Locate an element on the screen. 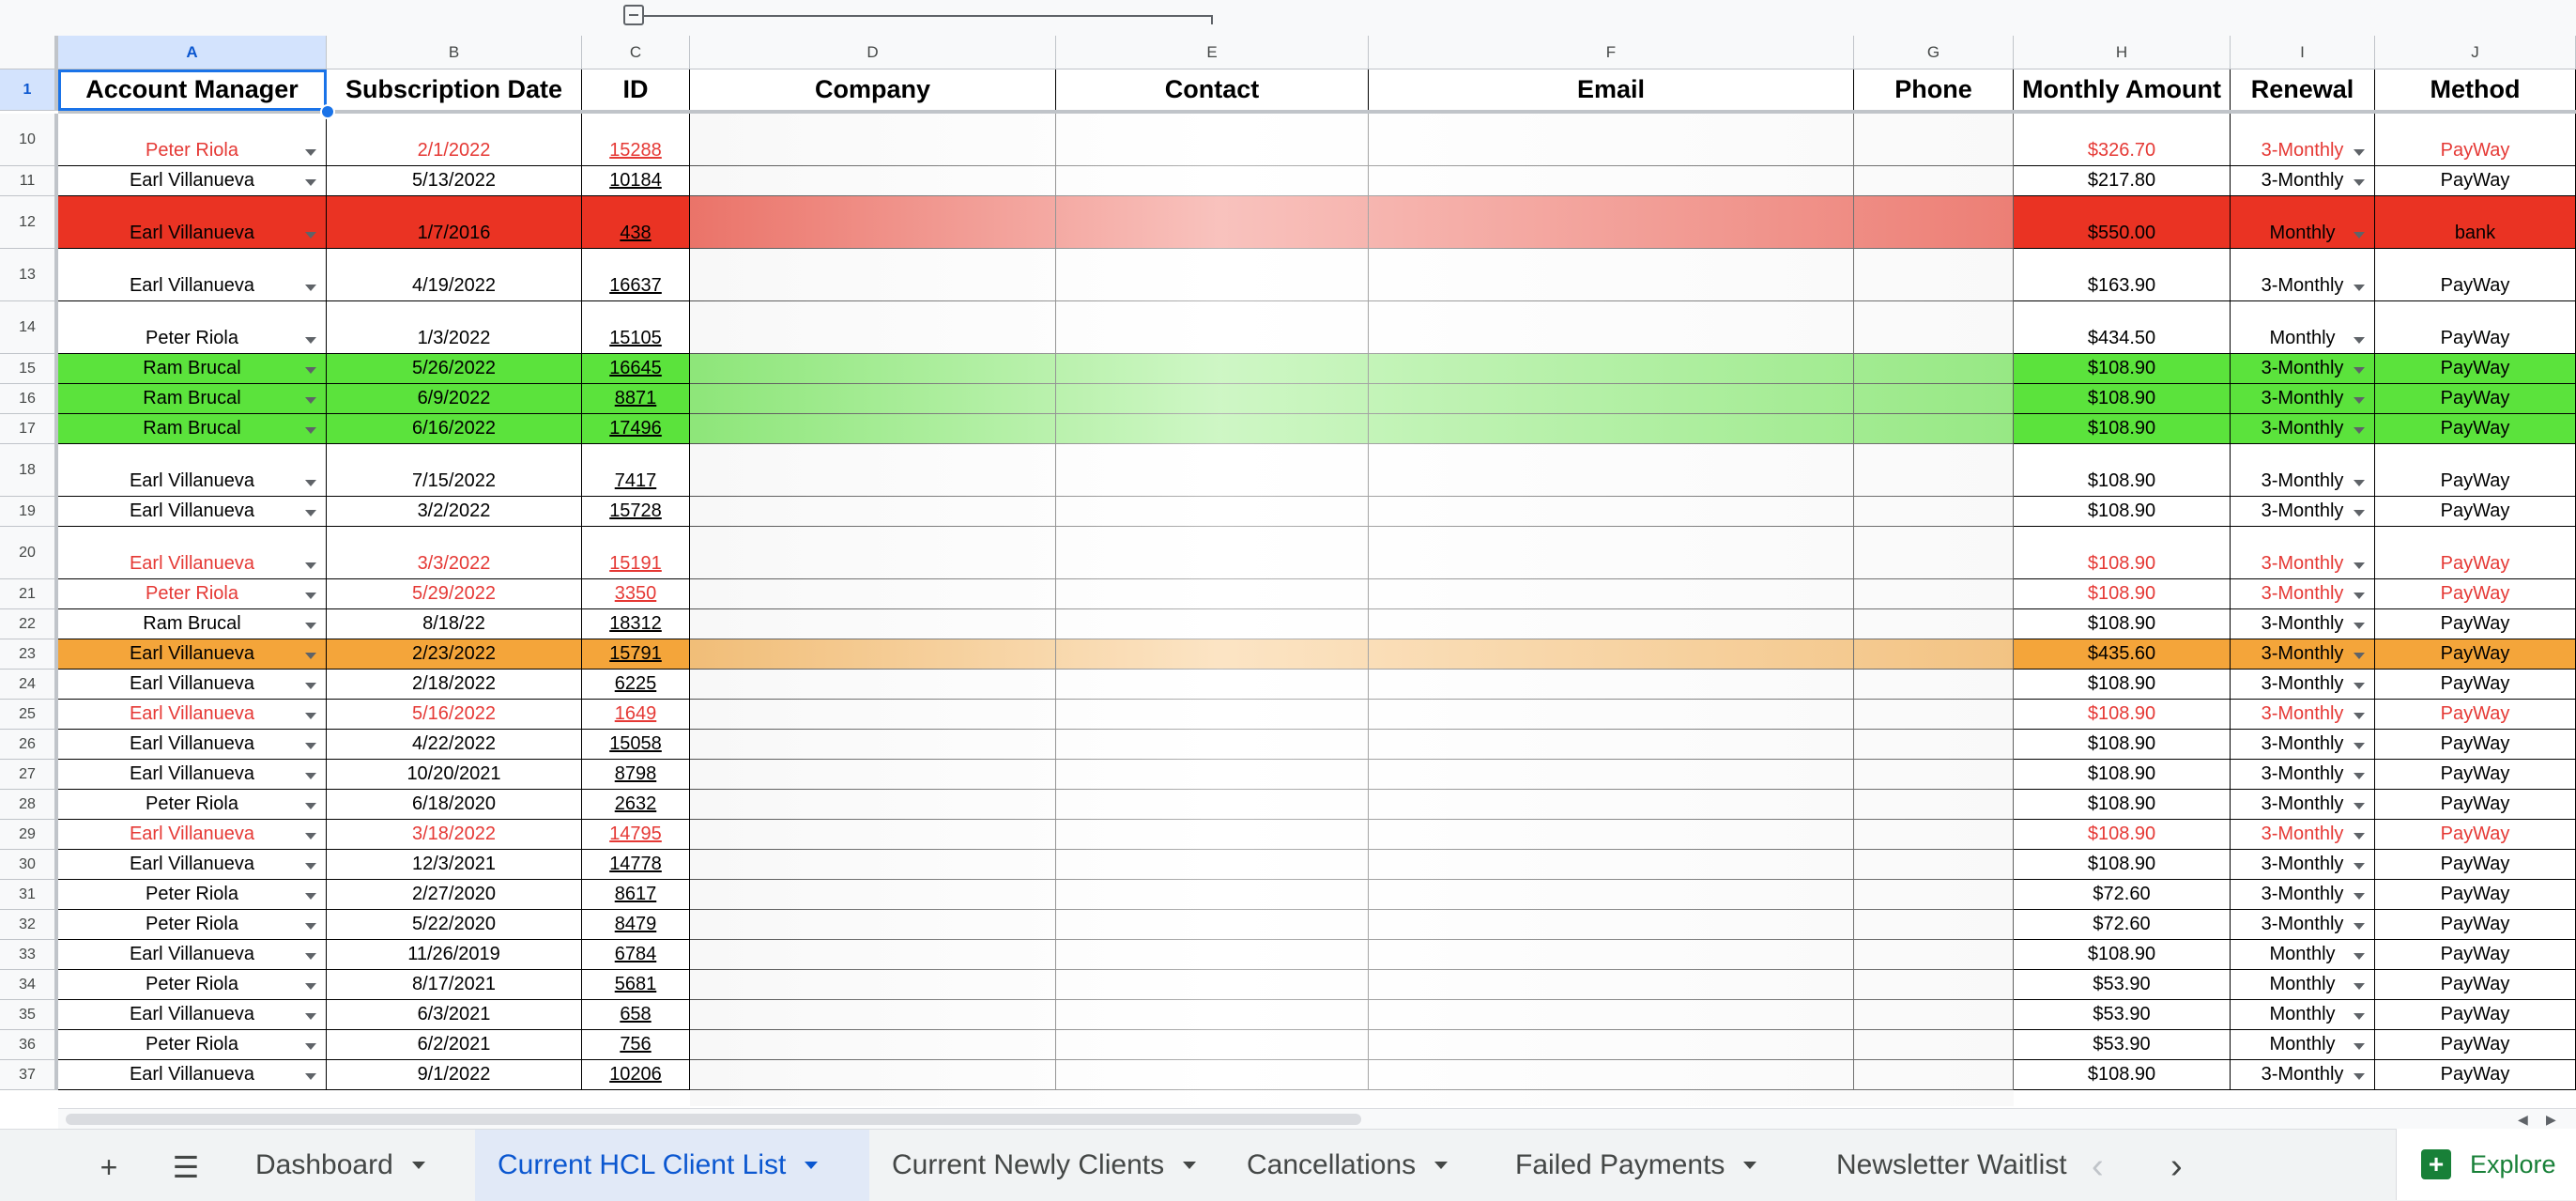 This screenshot has width=2576, height=1201. cell-subscription-date: 3/3/2022 is located at coordinates (455, 553).